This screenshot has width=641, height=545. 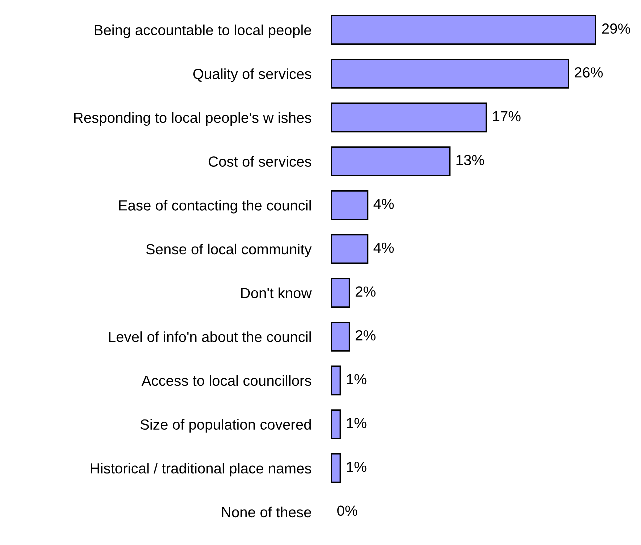 I want to click on y-tick-label: Size of population covered, so click(x=226, y=426).